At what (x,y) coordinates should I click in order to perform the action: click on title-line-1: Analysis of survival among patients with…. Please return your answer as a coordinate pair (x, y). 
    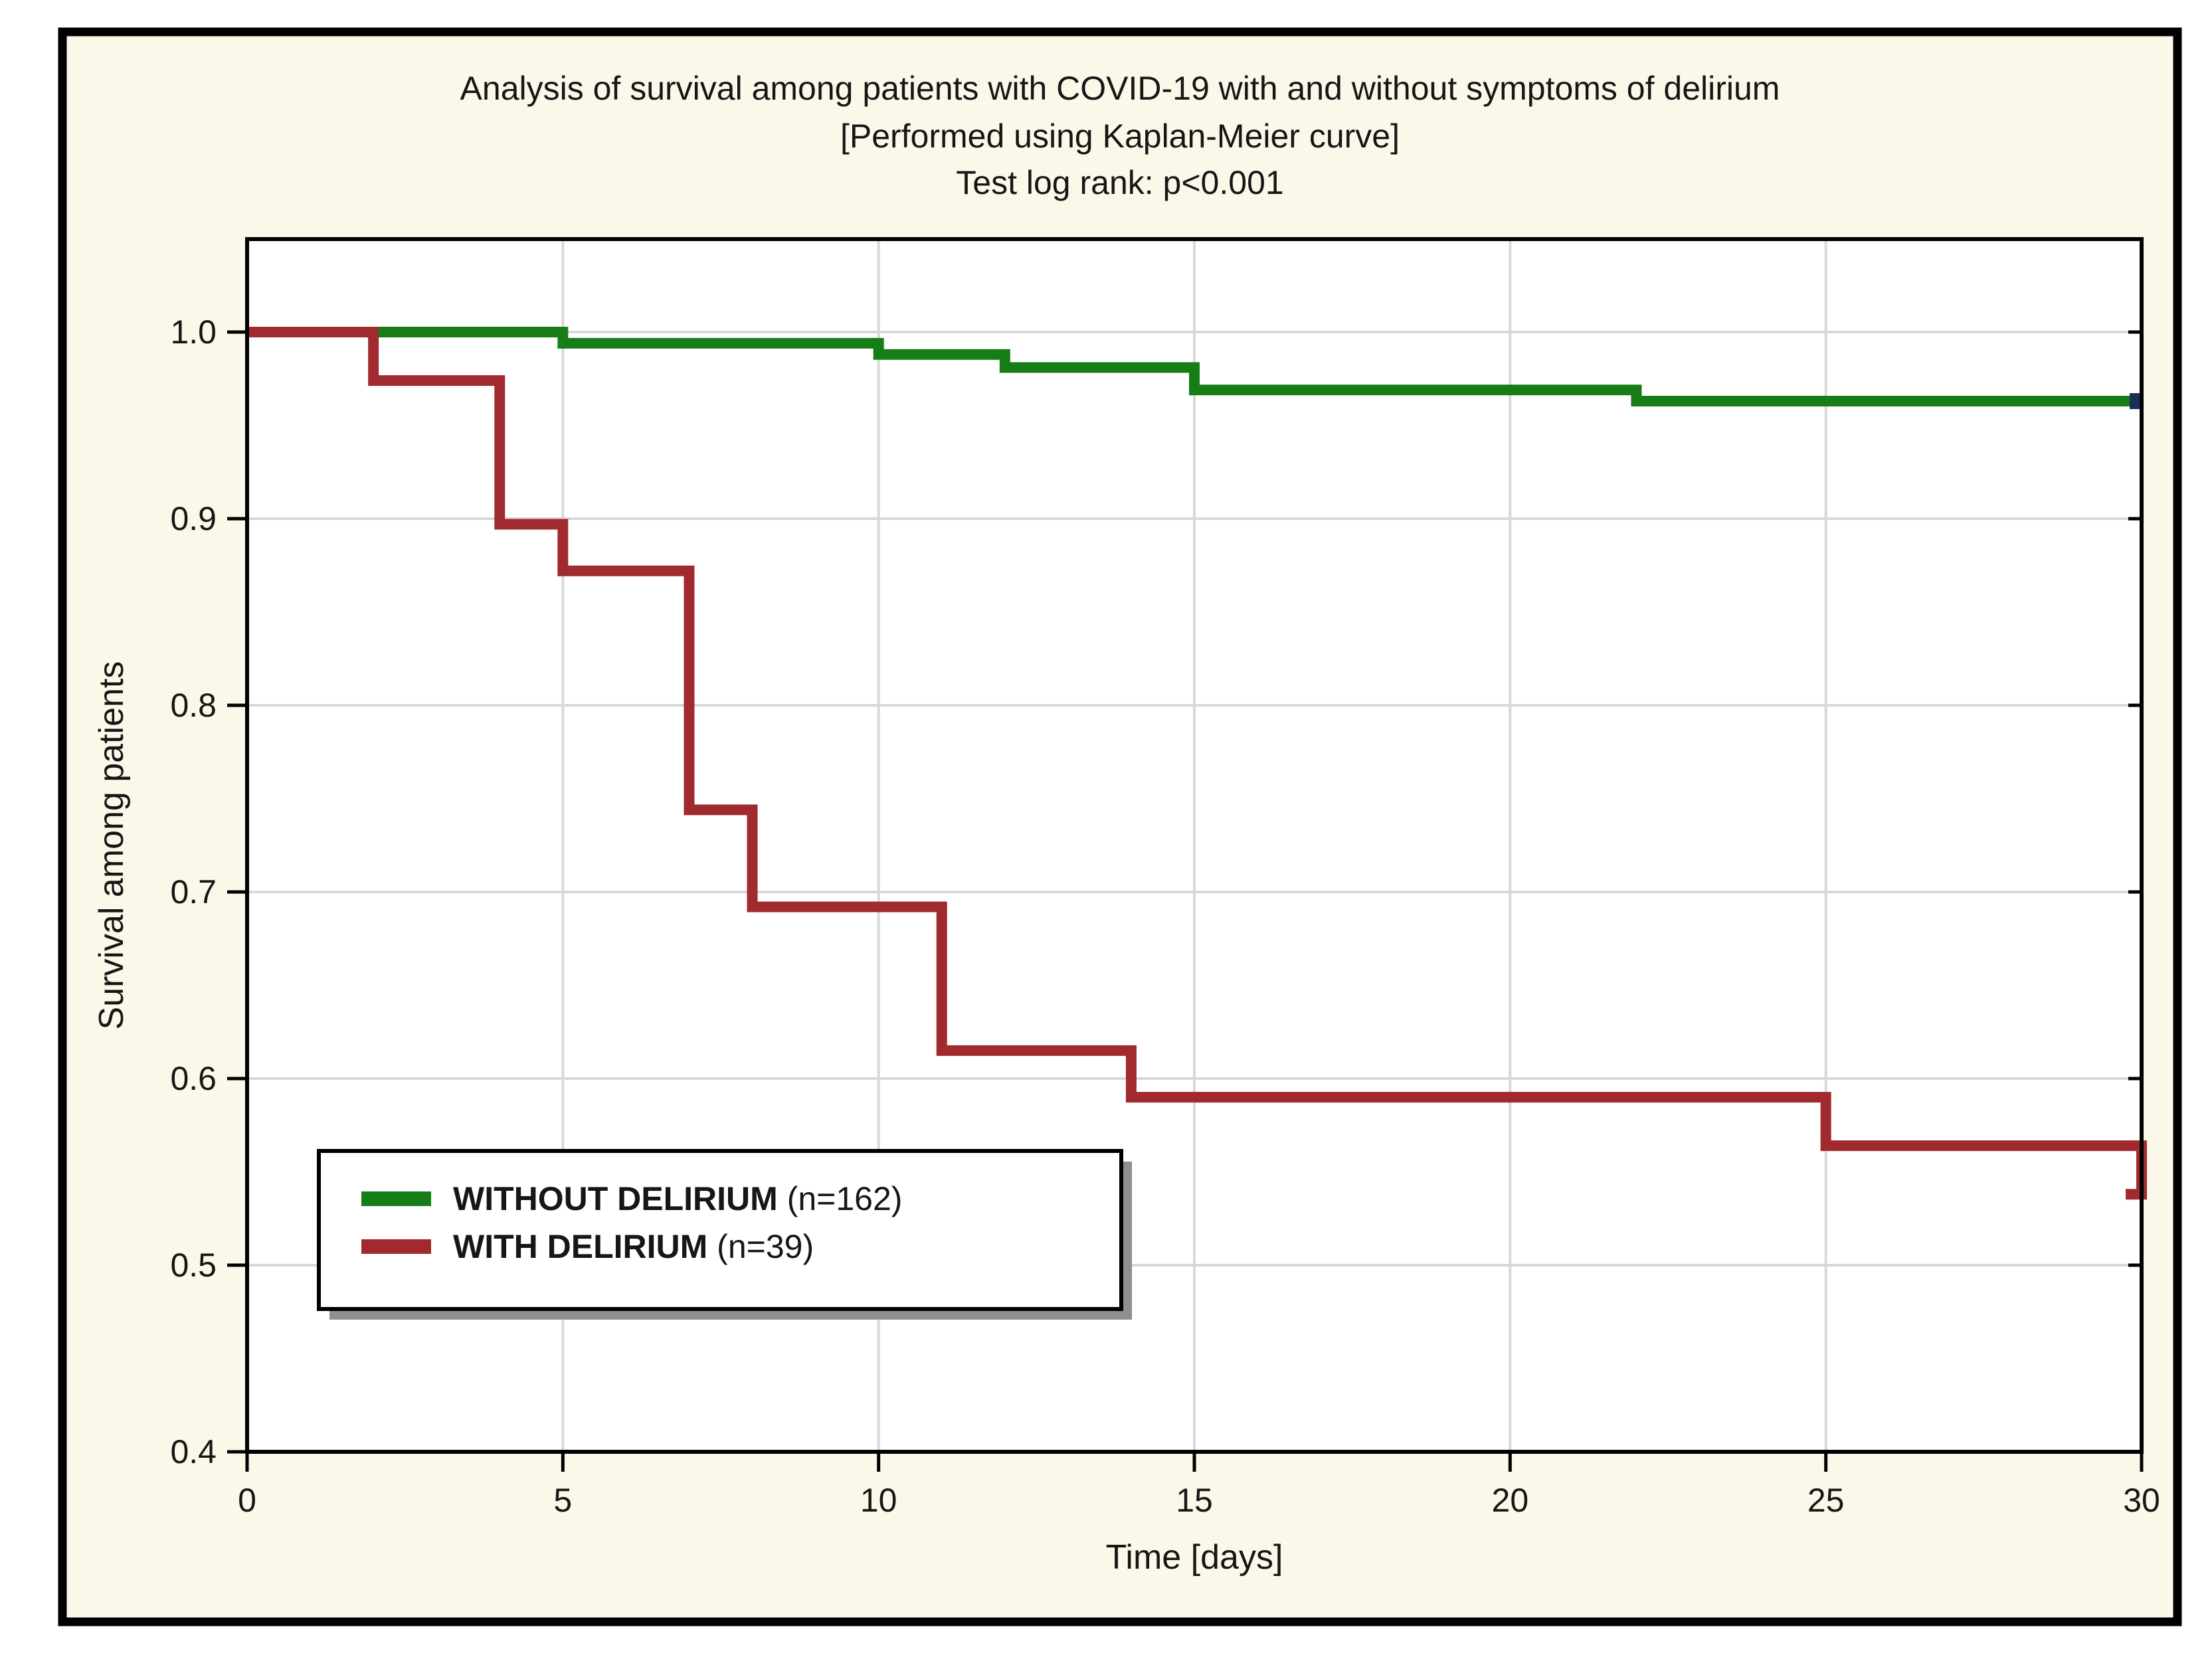
    Looking at the image, I should click on (1120, 88).